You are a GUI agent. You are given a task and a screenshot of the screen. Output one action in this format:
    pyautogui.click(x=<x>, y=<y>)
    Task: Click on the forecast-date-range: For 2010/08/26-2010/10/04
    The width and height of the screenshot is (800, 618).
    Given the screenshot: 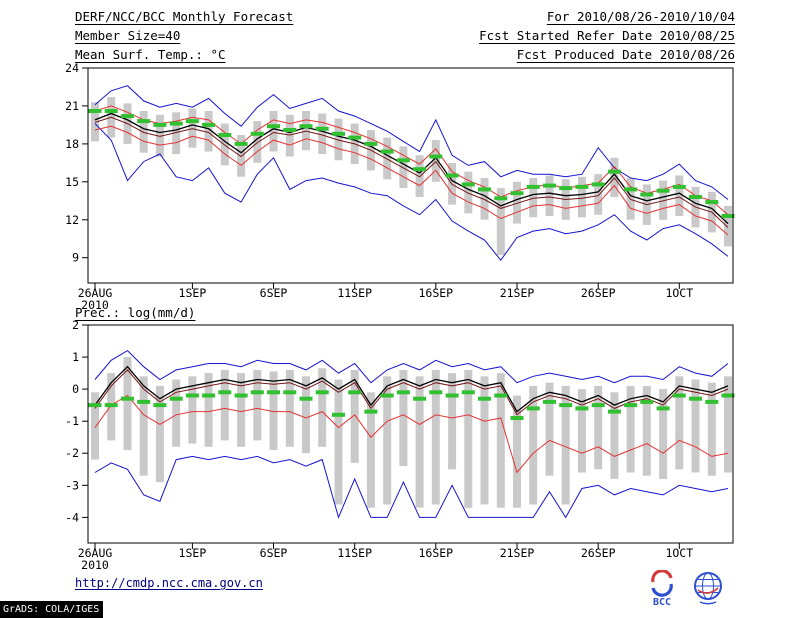 What is the action you would take?
    pyautogui.click(x=640, y=16)
    